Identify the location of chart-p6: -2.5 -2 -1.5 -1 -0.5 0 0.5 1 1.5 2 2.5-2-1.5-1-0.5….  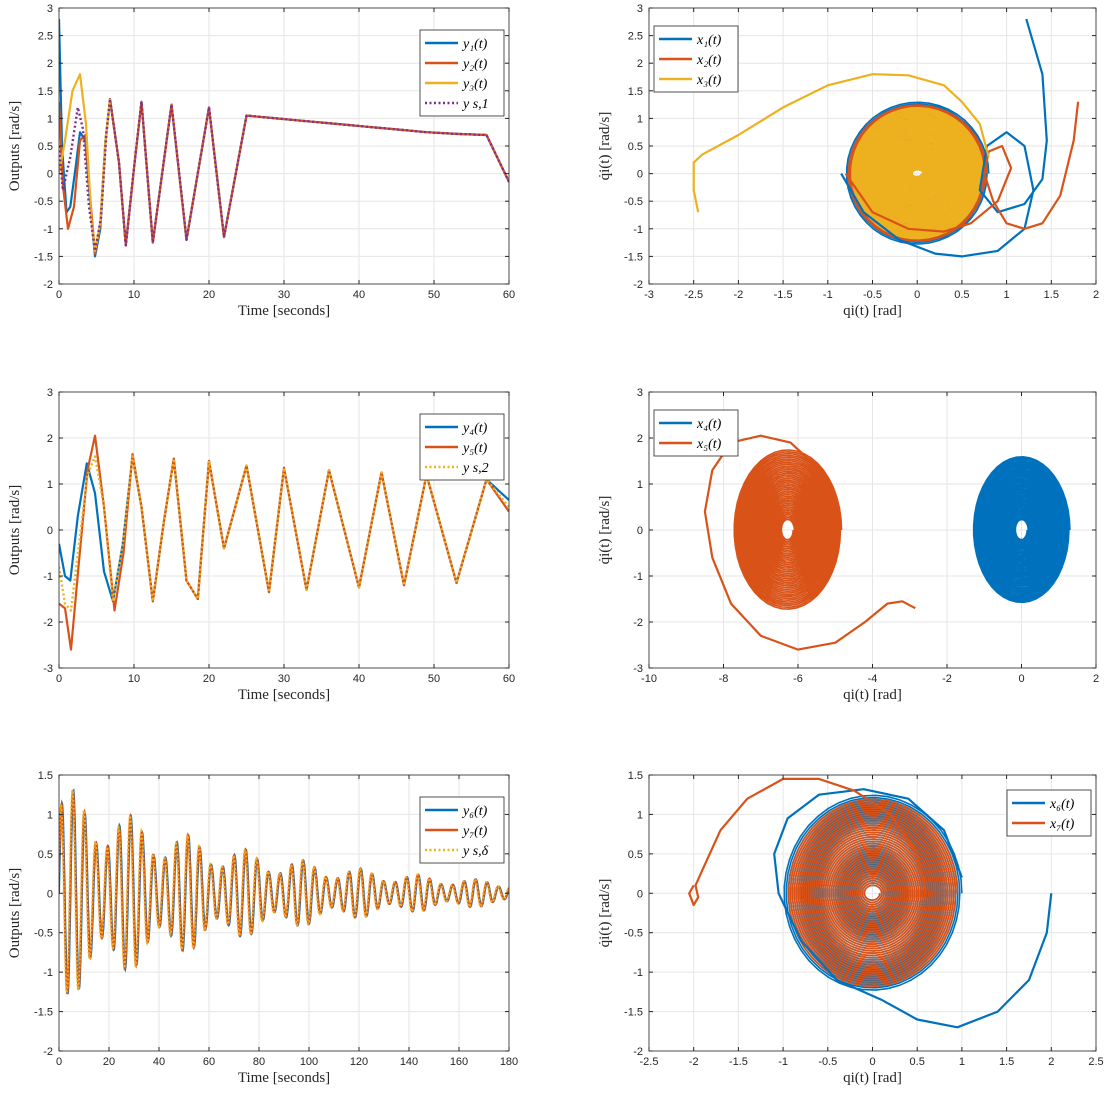
(850, 928).